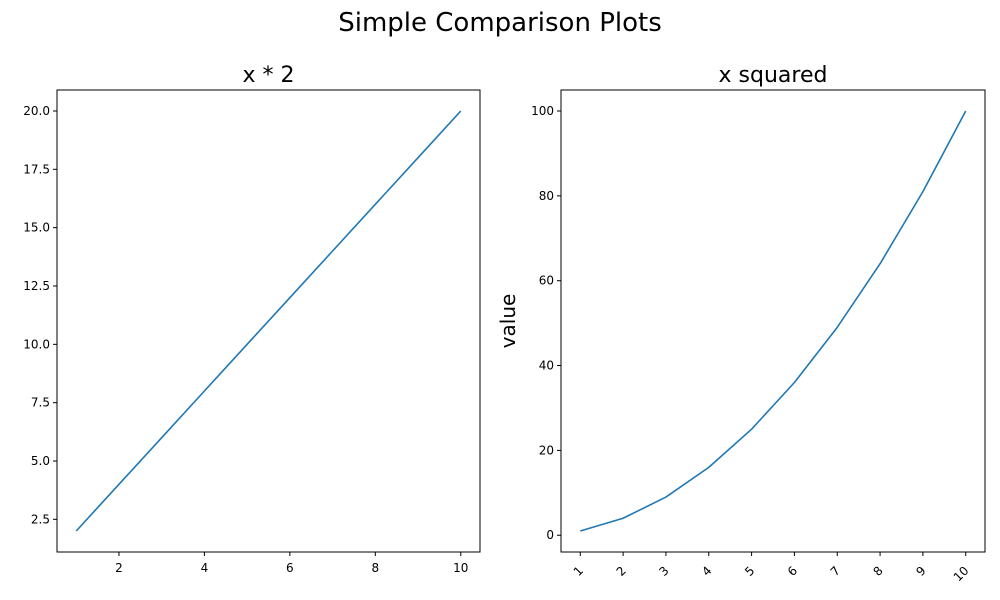 The image size is (1000, 600). Describe the element at coordinates (508, 321) in the screenshot. I see `y-axis-label: value` at that location.